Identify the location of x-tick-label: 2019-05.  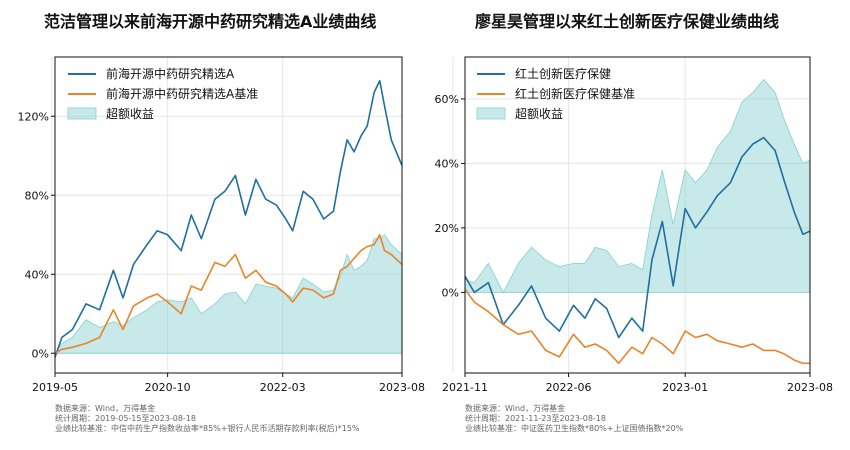
(55, 387).